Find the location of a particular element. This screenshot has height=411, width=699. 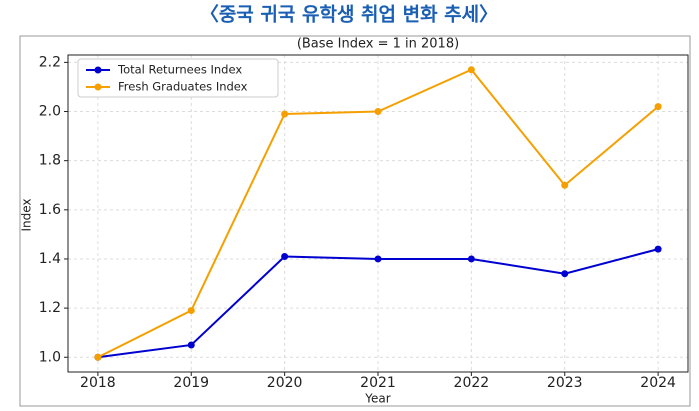

legend-label: Fresh Graduates Index is located at coordinates (183, 87).